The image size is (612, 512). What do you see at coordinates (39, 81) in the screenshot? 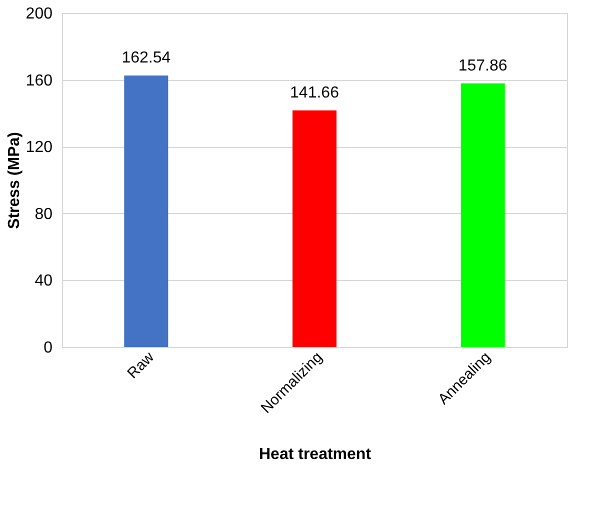
I see `y-tick-label: 160` at bounding box center [39, 81].